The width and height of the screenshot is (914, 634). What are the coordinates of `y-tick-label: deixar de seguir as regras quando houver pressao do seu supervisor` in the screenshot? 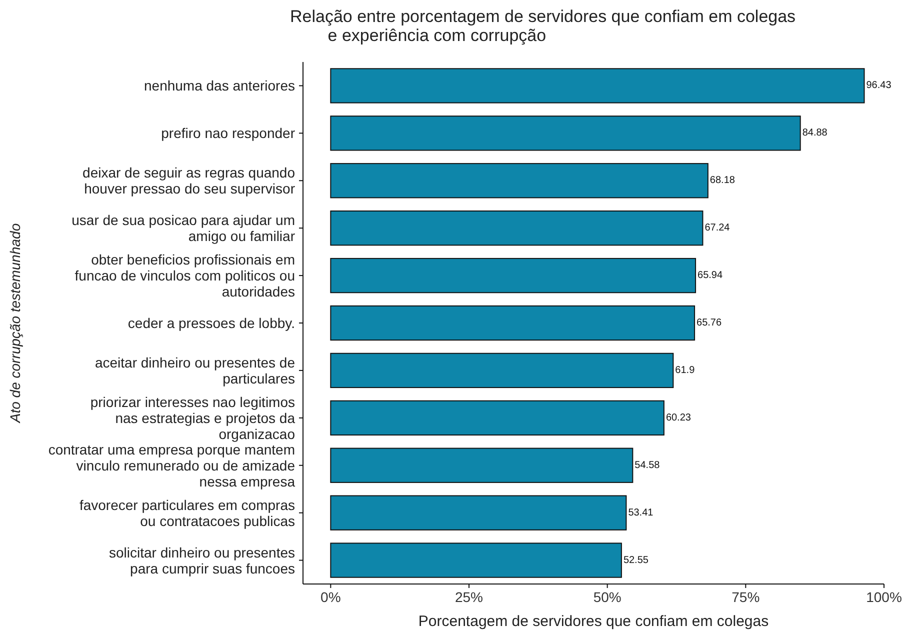 It's located at (189, 180).